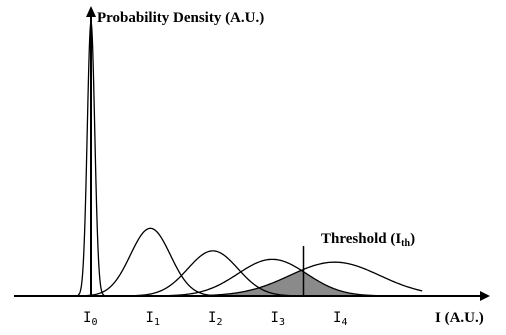 The width and height of the screenshot is (506, 335). I want to click on threshold-label-text: Threshold (I, so click(361, 239).